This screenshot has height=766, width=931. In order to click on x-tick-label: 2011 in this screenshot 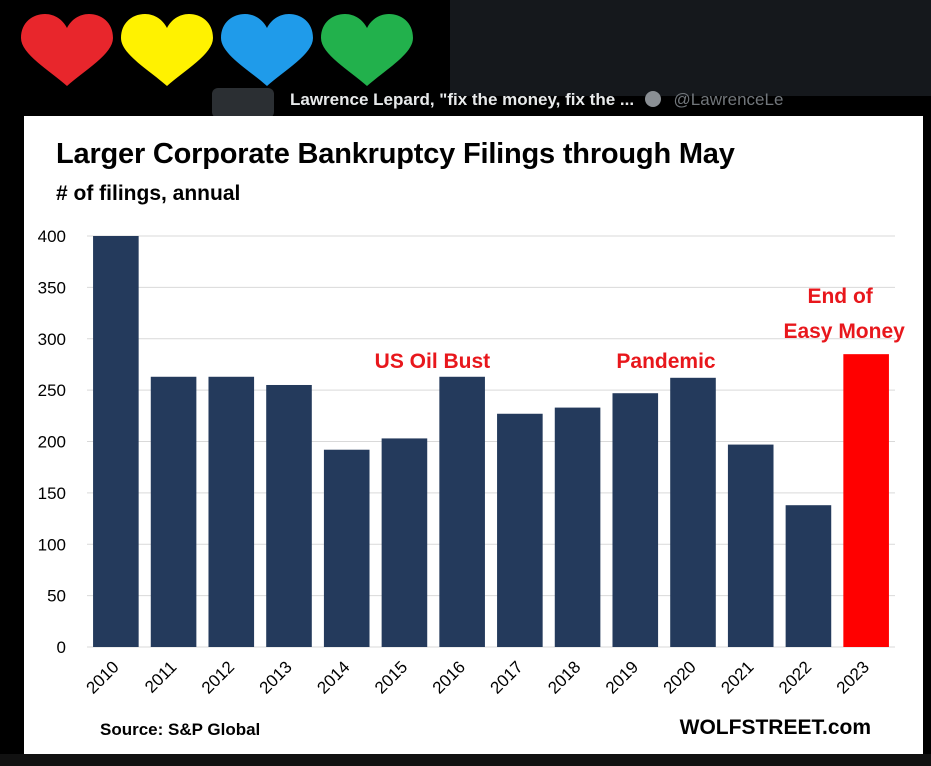, I will do `click(160, 676)`.